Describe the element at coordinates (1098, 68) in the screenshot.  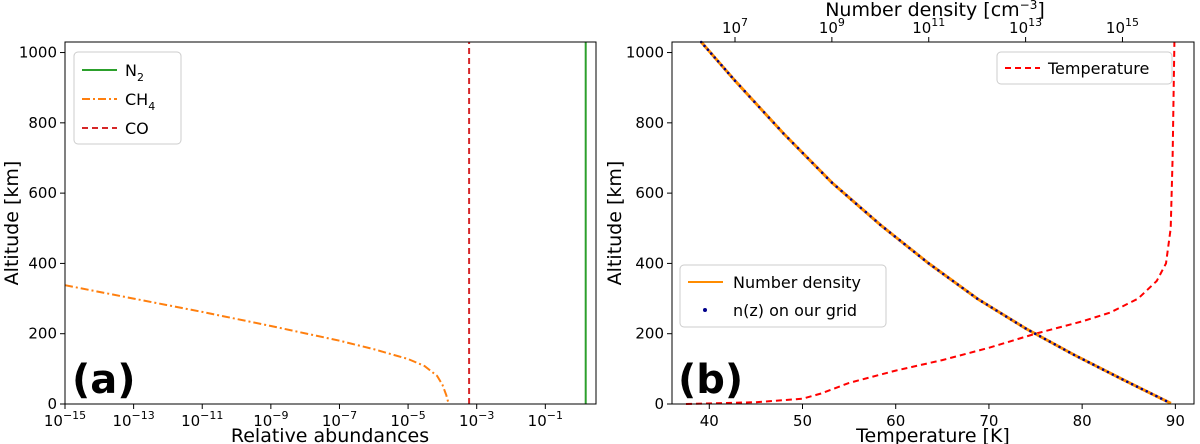
I see `legend-label-temperature: Temperature` at that location.